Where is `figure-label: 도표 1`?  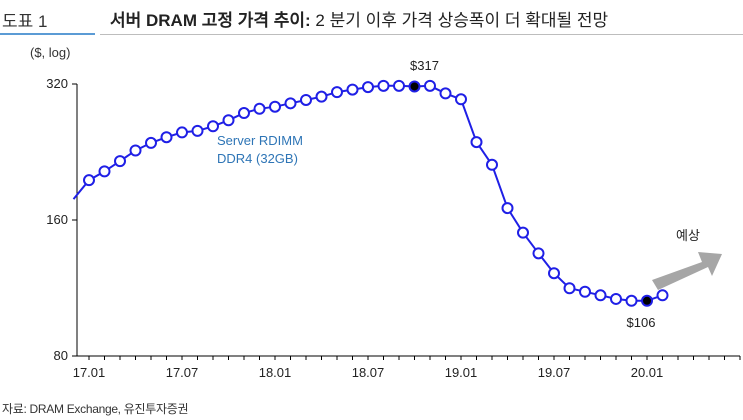
figure-label: 도표 1 is located at coordinates (25, 21).